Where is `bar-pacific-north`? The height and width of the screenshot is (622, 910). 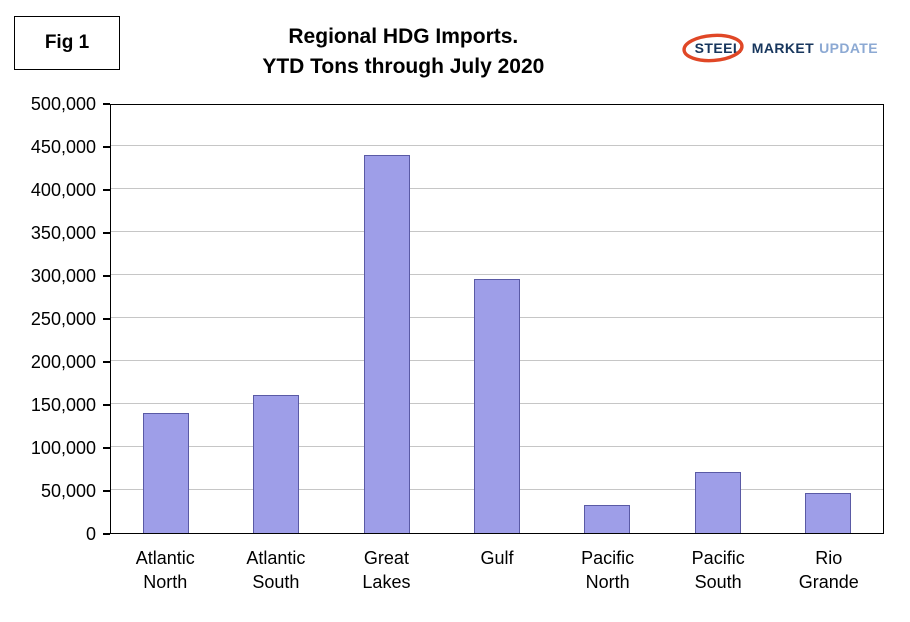 bar-pacific-north is located at coordinates (607, 519).